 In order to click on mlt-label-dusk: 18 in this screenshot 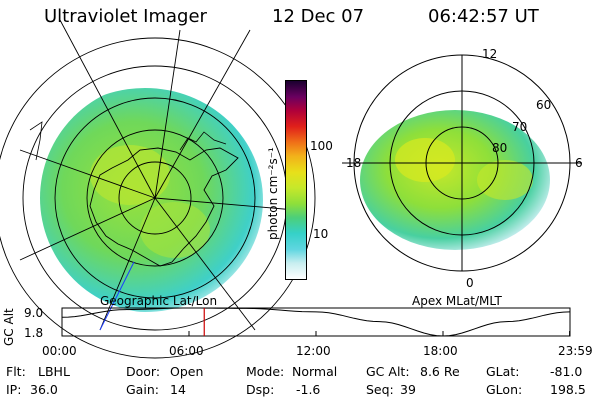, I will do `click(354, 163)`.